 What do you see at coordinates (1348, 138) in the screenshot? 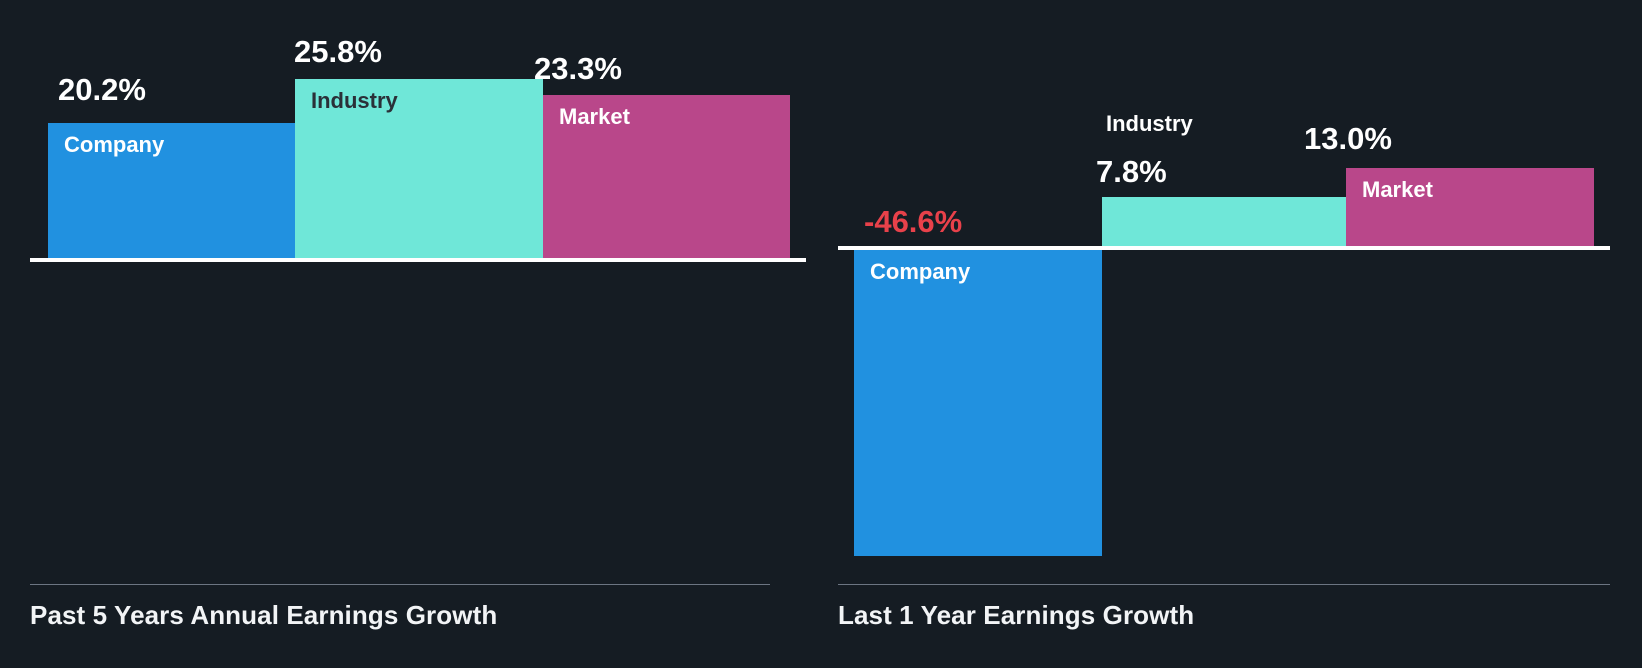
I see `value-label-market-last1y: 13.0%` at bounding box center [1348, 138].